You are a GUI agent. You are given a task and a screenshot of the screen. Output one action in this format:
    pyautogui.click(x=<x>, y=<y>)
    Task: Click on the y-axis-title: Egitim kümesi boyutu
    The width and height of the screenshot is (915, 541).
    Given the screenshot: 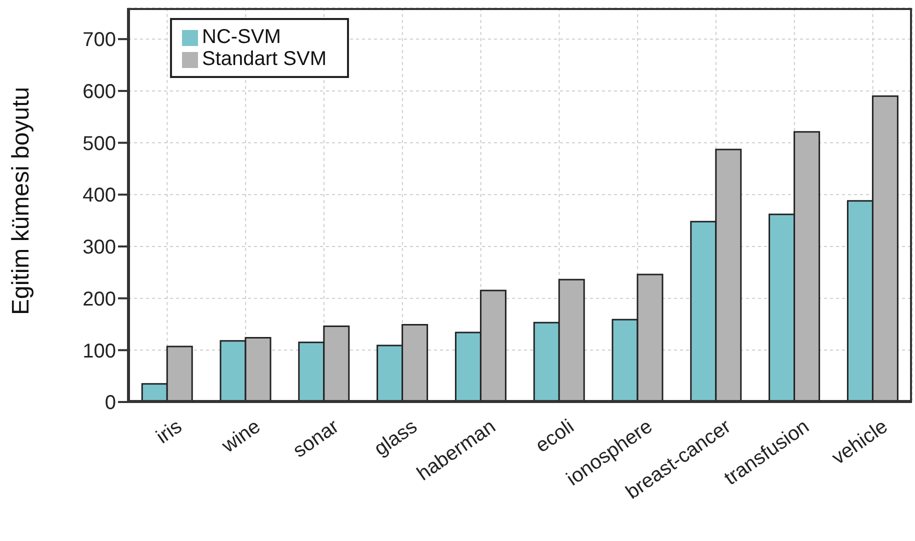 What is the action you would take?
    pyautogui.click(x=21, y=200)
    